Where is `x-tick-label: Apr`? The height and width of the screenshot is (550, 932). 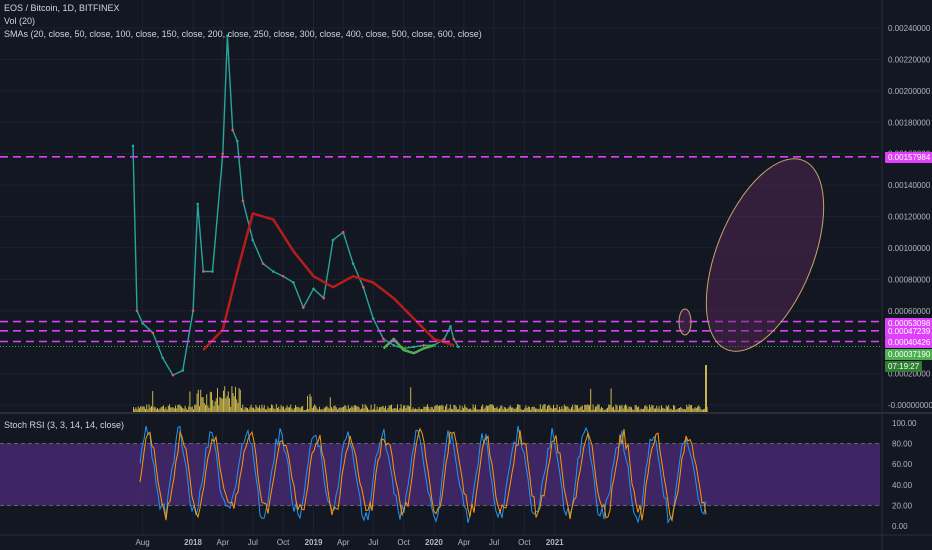
x-tick-label: Apr is located at coordinates (343, 542).